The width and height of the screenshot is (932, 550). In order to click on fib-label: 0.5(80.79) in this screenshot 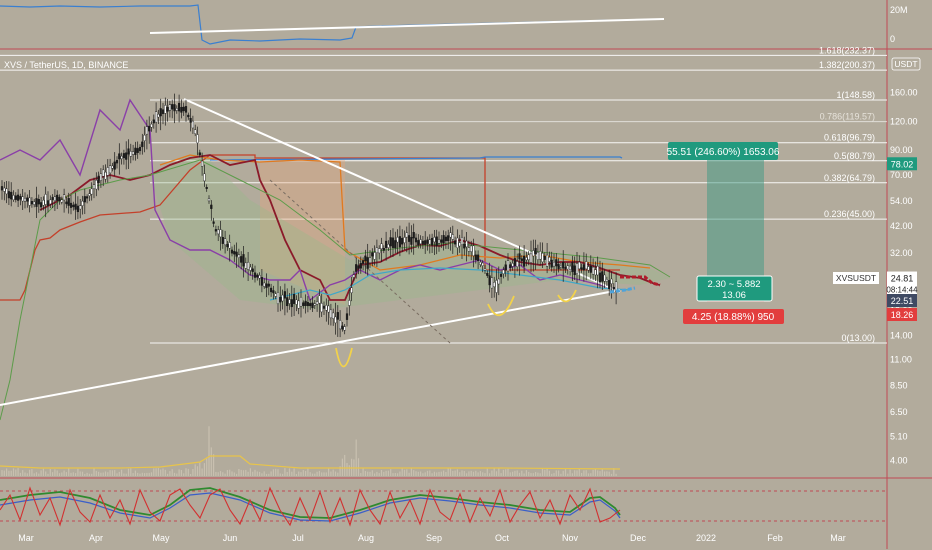, I will do `click(854, 156)`.